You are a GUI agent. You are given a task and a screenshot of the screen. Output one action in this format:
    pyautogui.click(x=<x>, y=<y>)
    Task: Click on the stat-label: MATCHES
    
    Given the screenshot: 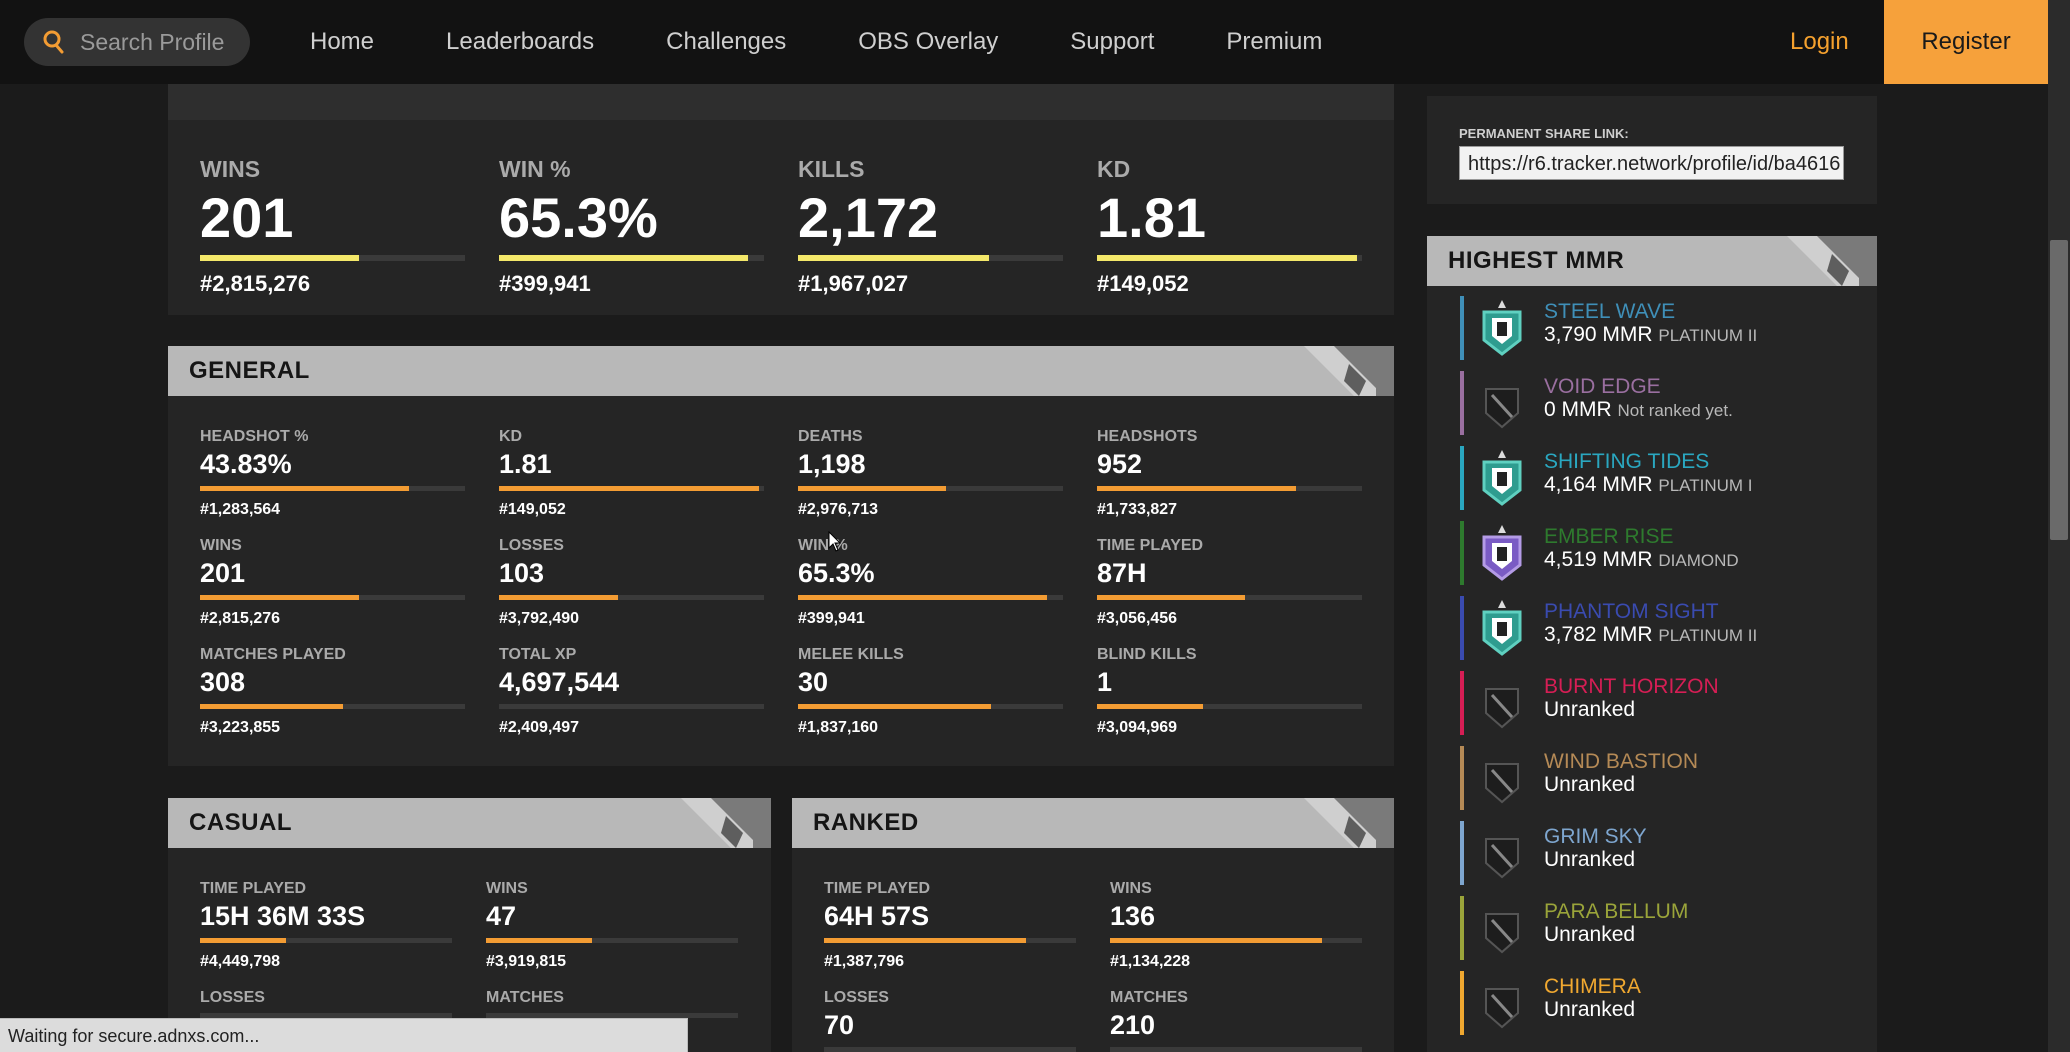 What is the action you would take?
    pyautogui.click(x=525, y=997)
    